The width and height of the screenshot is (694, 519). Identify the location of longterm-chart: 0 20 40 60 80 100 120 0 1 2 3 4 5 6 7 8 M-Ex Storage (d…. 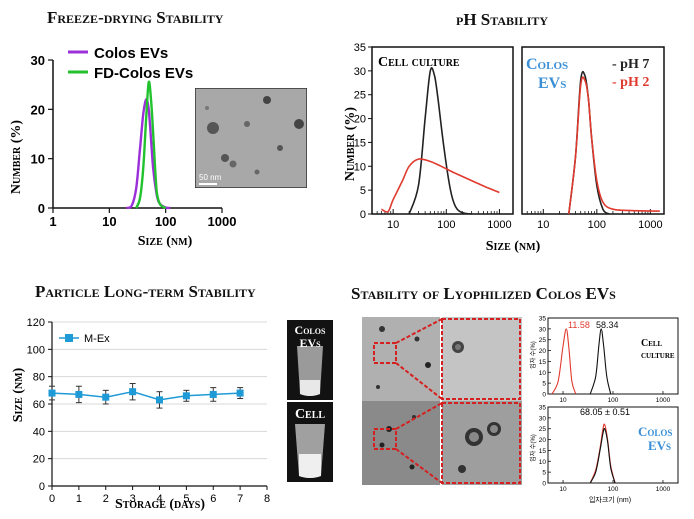
(140, 414).